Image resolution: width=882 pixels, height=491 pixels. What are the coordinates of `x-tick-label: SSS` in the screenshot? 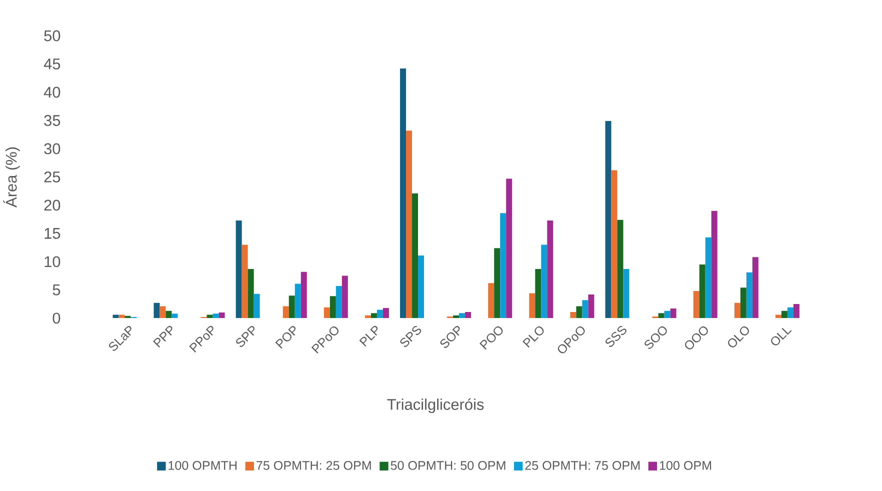 It's located at (616, 336).